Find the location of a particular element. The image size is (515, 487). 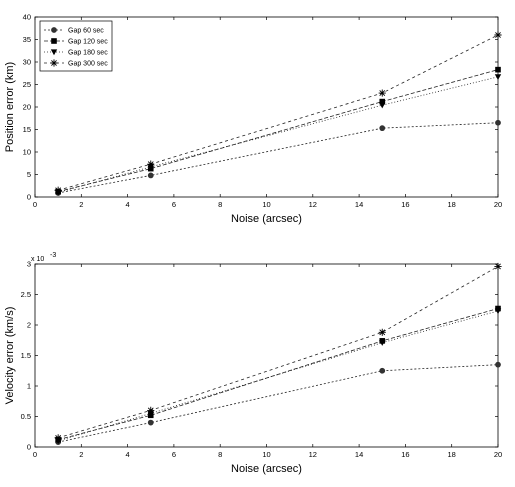

y-tick-label: 35 is located at coordinates (27, 39).